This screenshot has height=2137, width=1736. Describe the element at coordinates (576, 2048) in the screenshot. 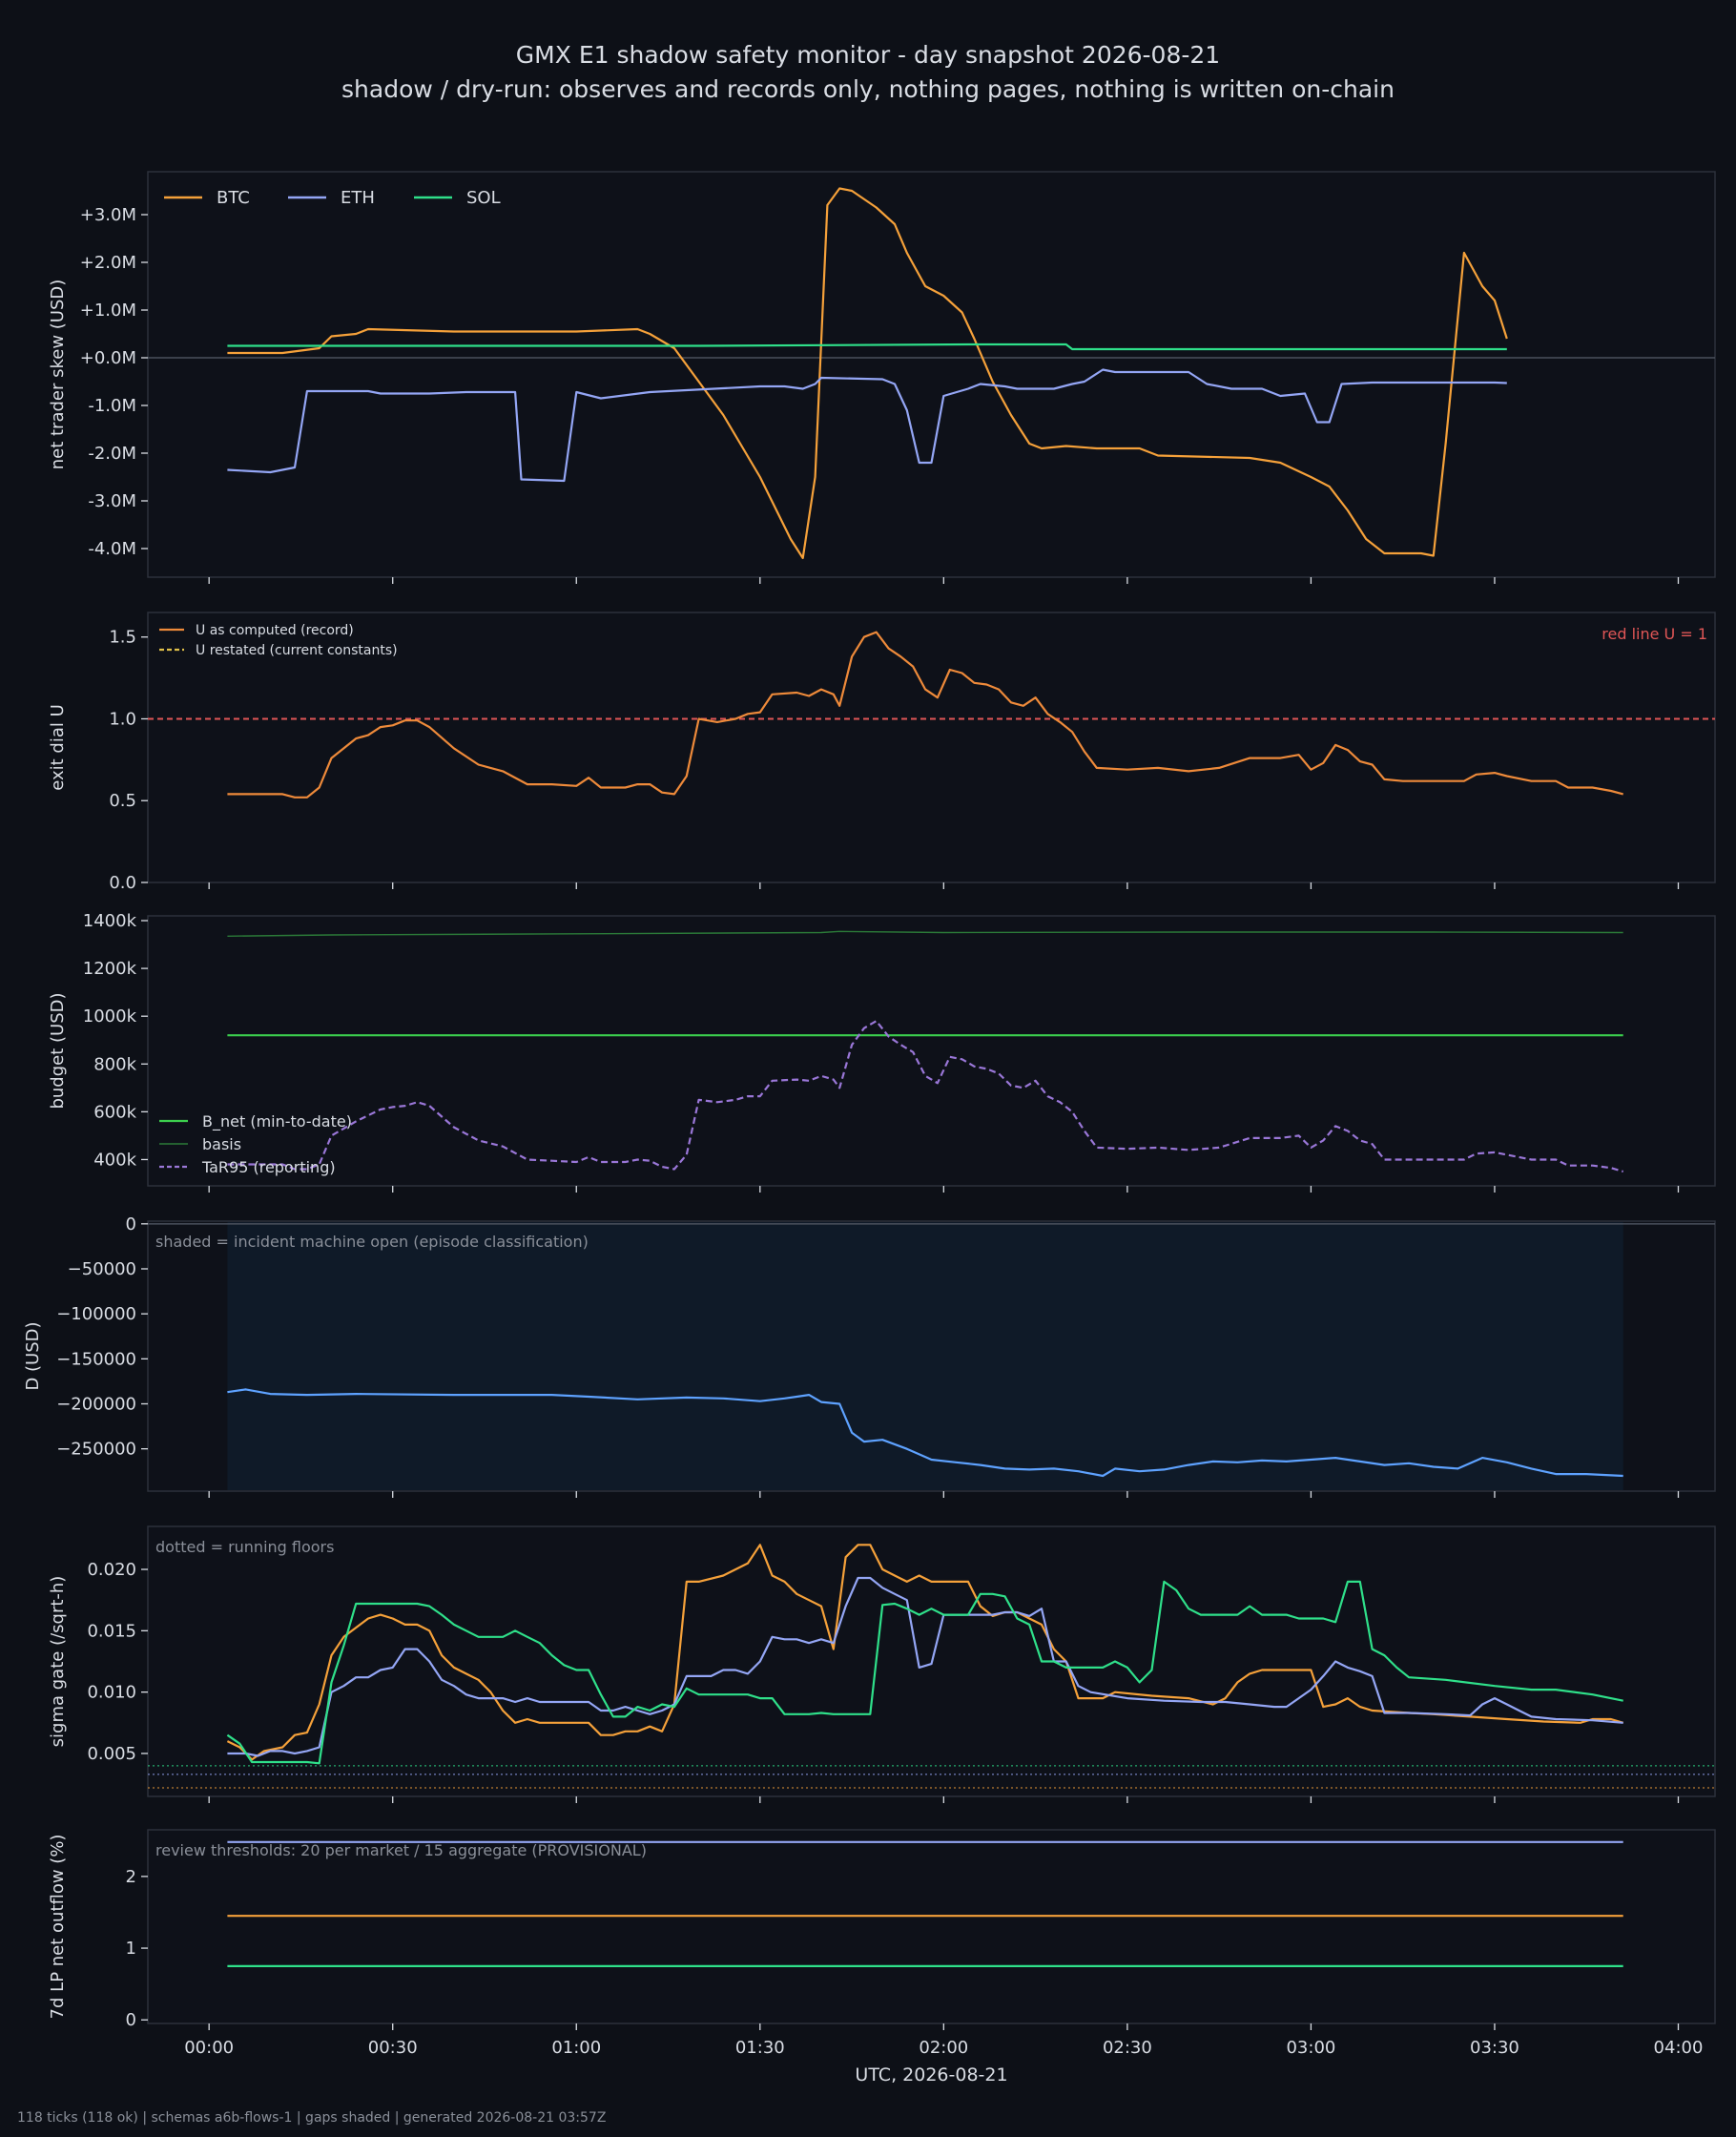

I see `x-tick-label: 01:00` at that location.